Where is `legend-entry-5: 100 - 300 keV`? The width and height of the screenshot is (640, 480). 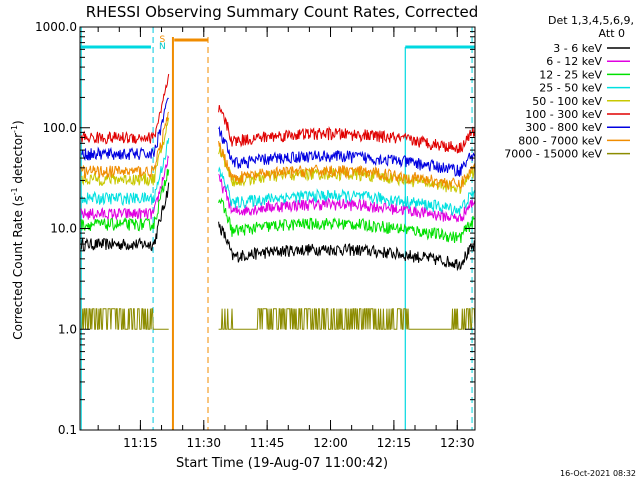 legend-entry-5: 100 - 300 keV is located at coordinates (563, 114).